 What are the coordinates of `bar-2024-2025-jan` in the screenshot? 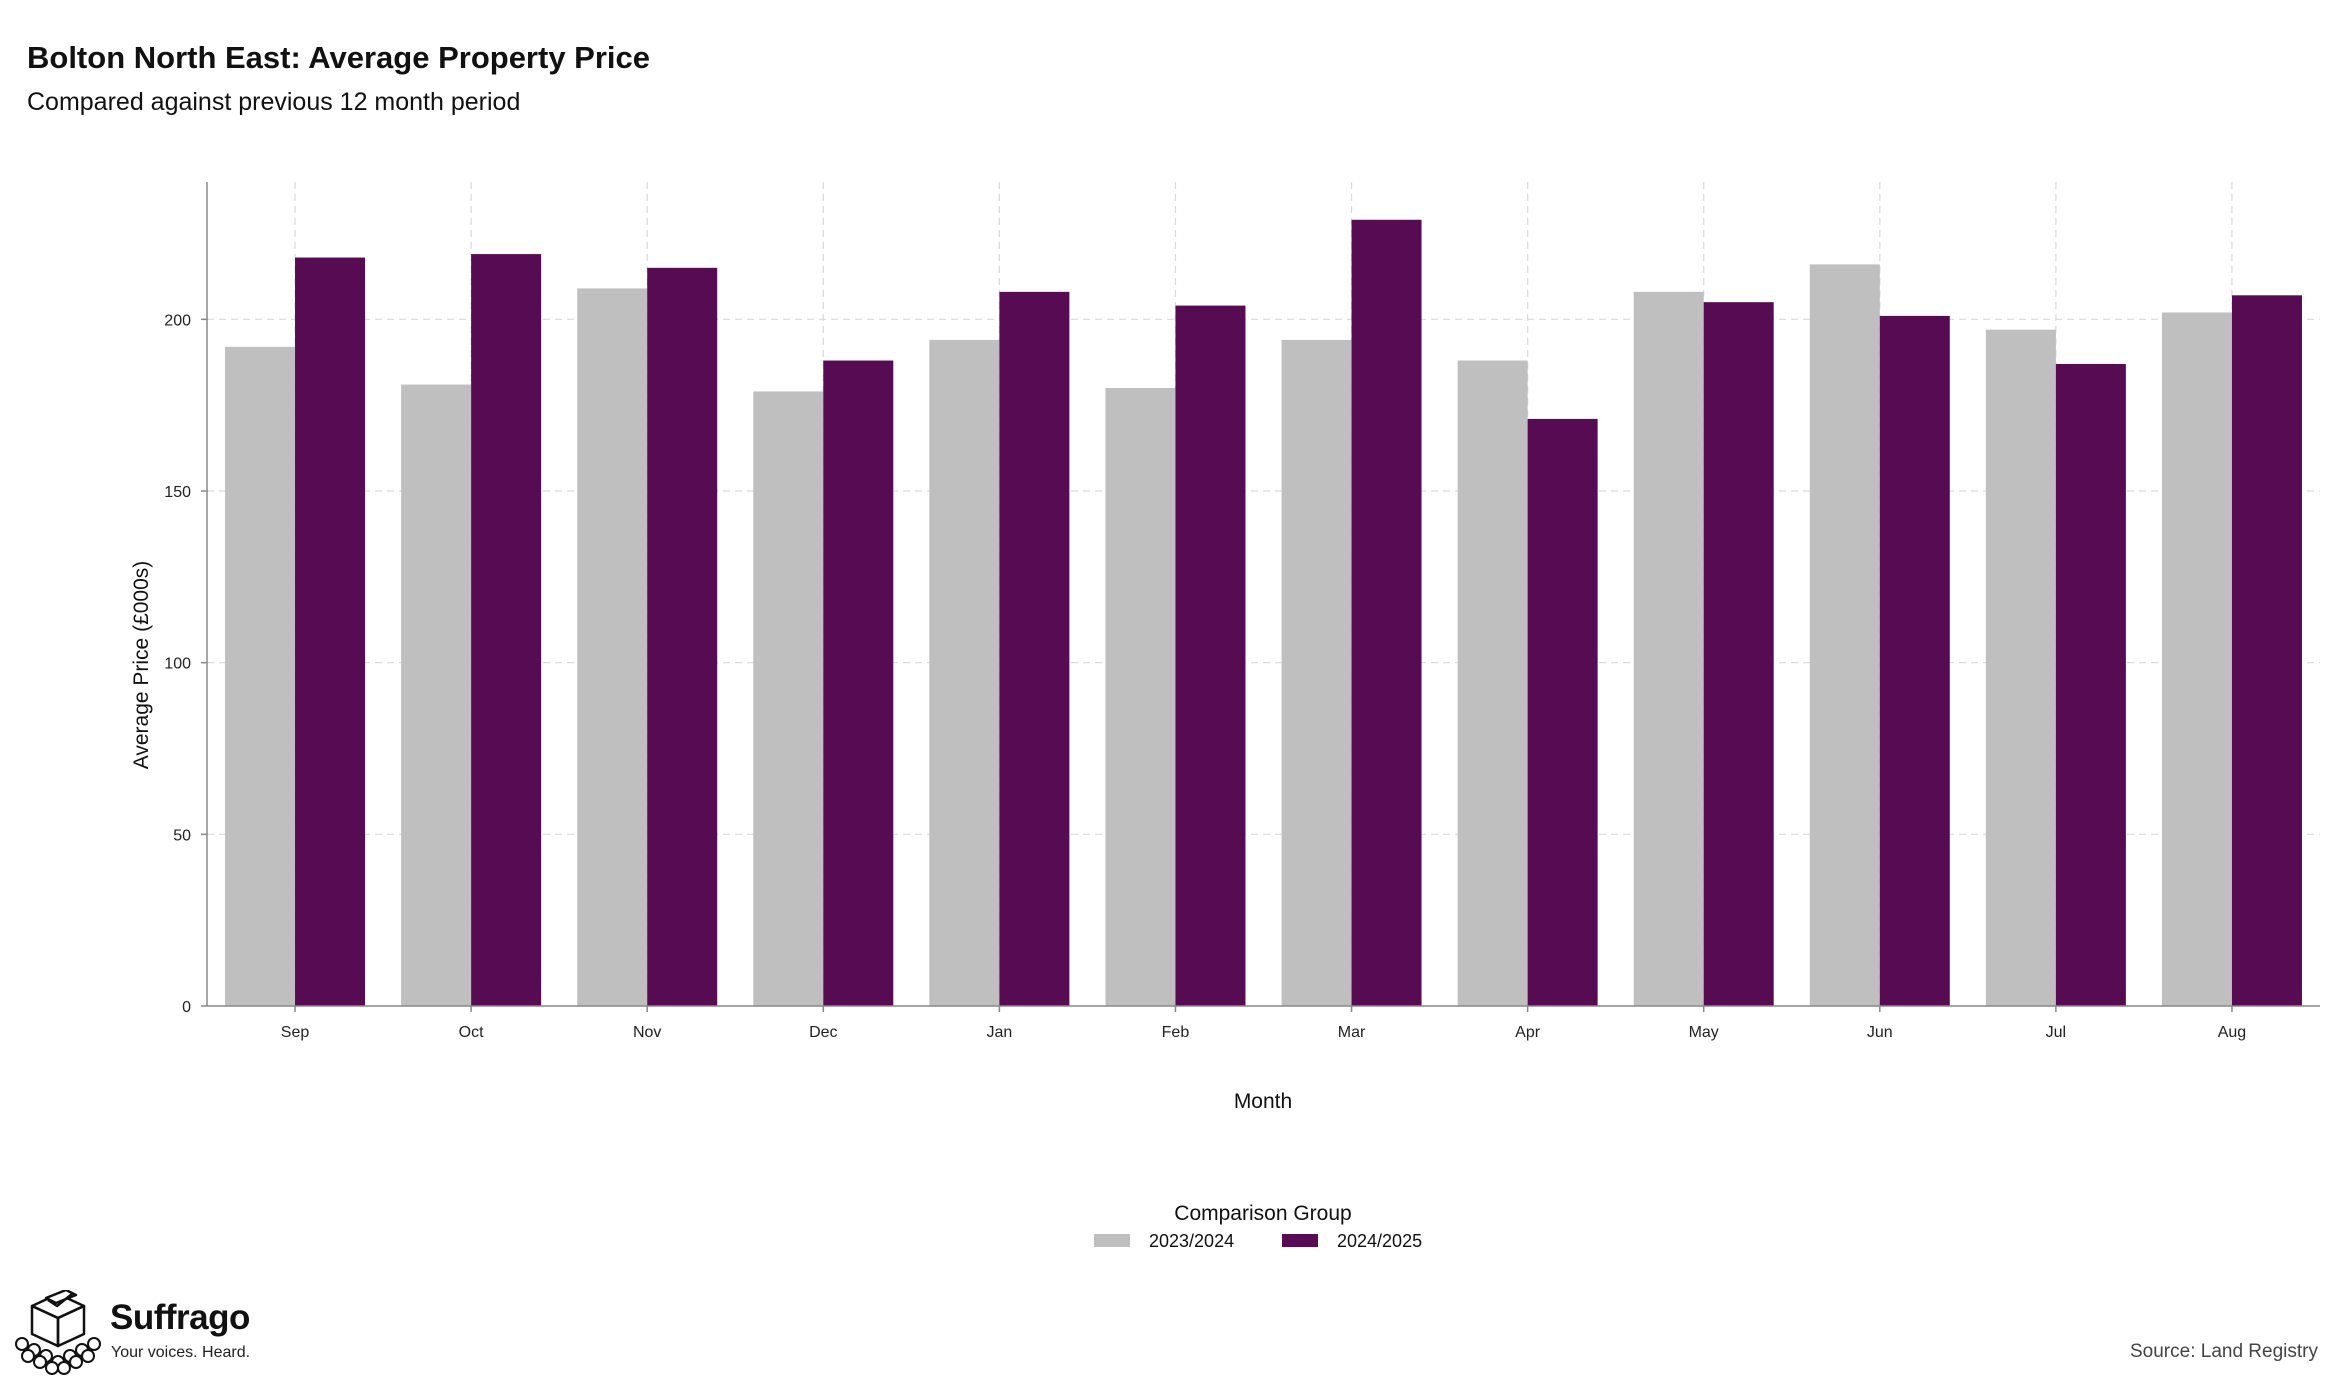 It's located at (1034, 648).